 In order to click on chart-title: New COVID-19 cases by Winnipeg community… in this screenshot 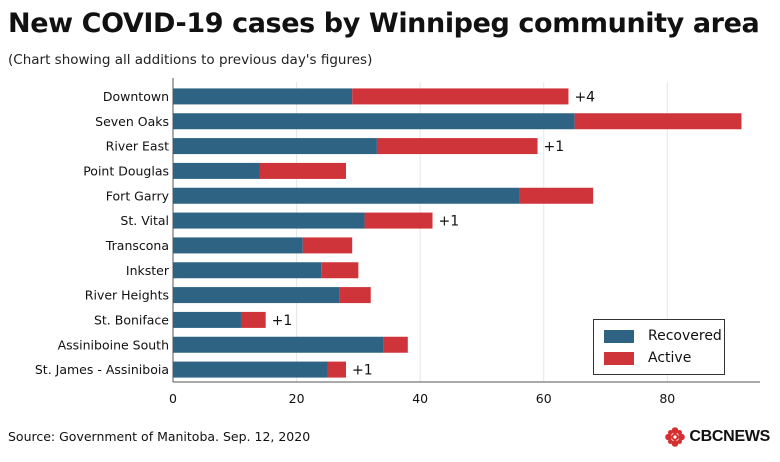, I will do `click(384, 23)`.